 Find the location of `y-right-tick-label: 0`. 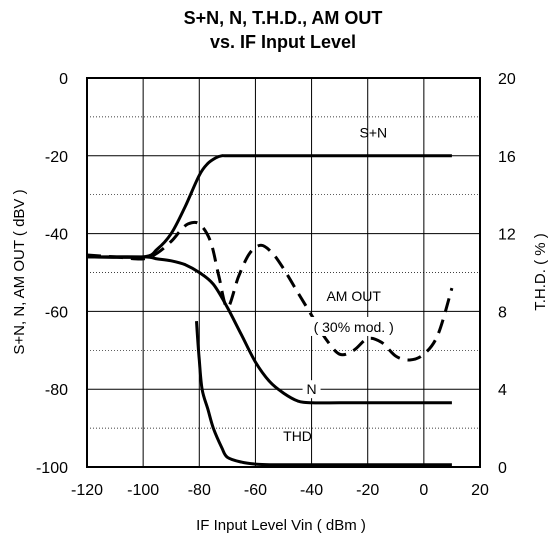

y-right-tick-label: 0 is located at coordinates (502, 468).